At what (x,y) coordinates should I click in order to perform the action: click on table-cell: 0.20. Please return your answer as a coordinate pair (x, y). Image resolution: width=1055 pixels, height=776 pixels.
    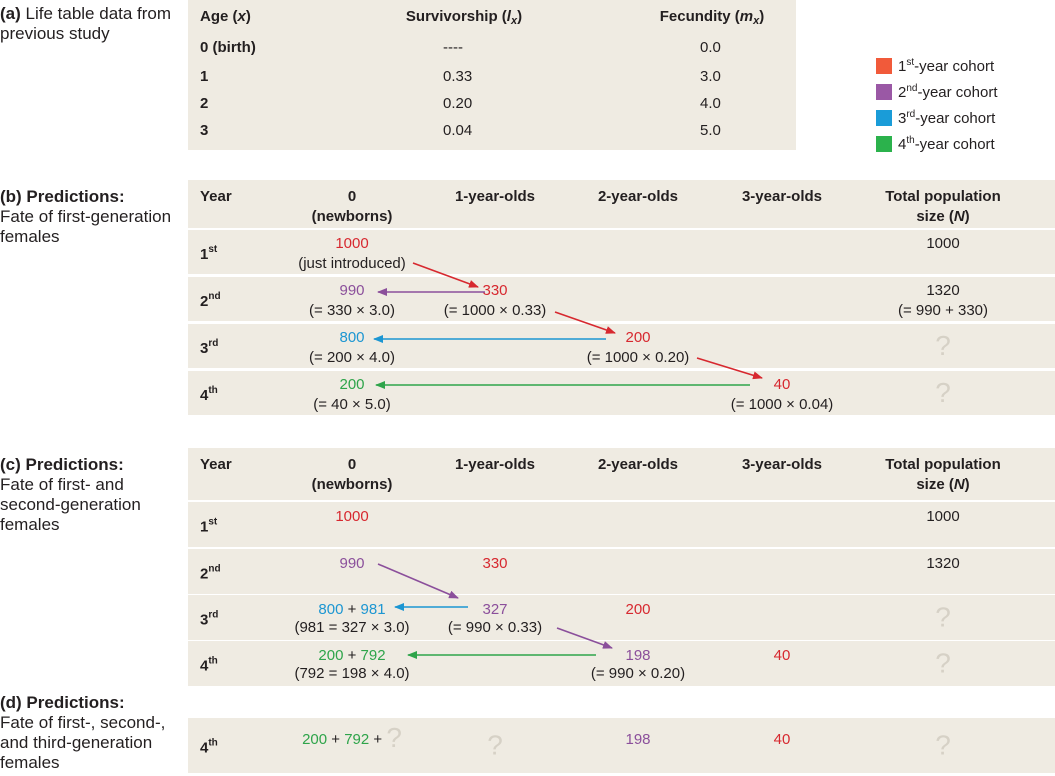
    Looking at the image, I should click on (457, 103).